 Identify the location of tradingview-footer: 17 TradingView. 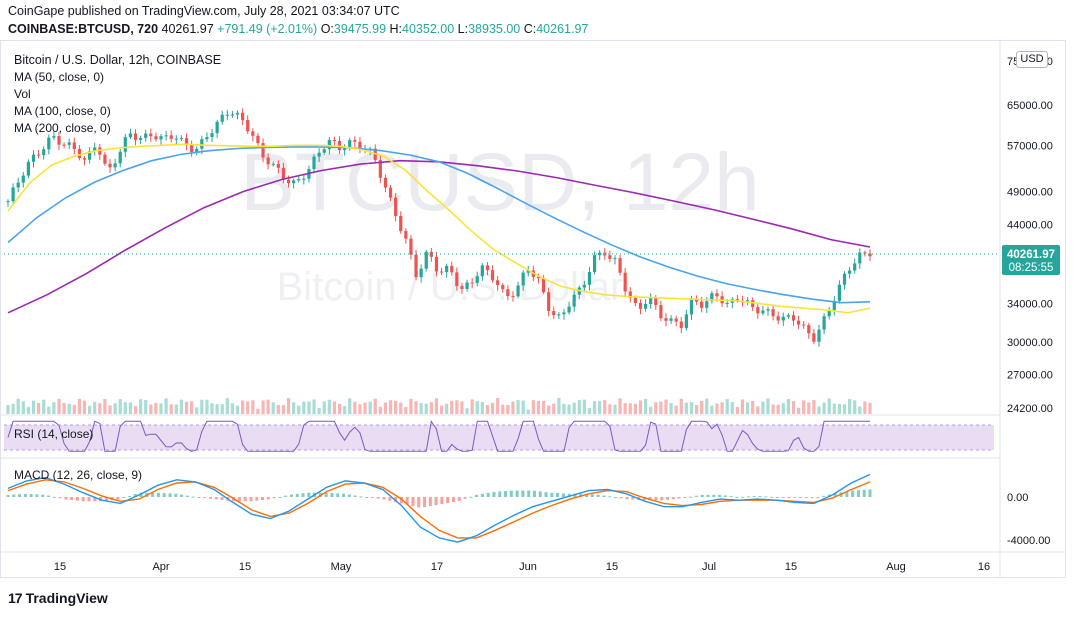
(58, 598).